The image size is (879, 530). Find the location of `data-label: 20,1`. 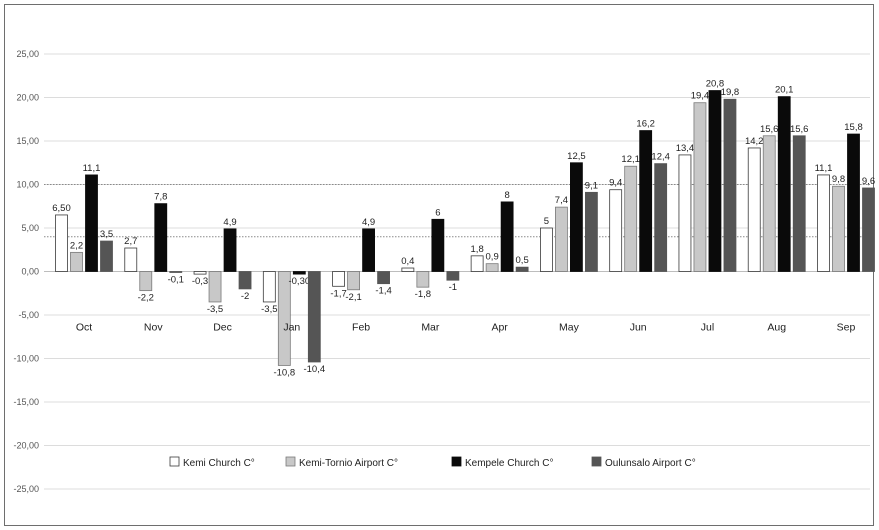

data-label: 20,1 is located at coordinates (784, 90).